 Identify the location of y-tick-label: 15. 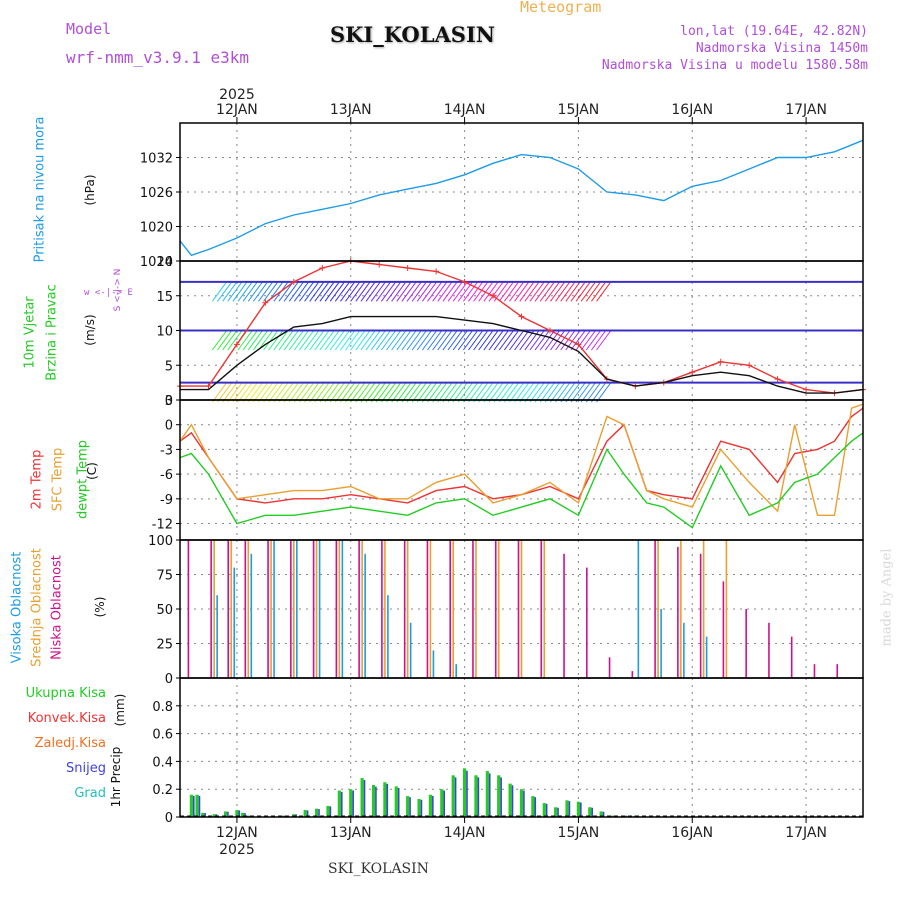
(164, 297).